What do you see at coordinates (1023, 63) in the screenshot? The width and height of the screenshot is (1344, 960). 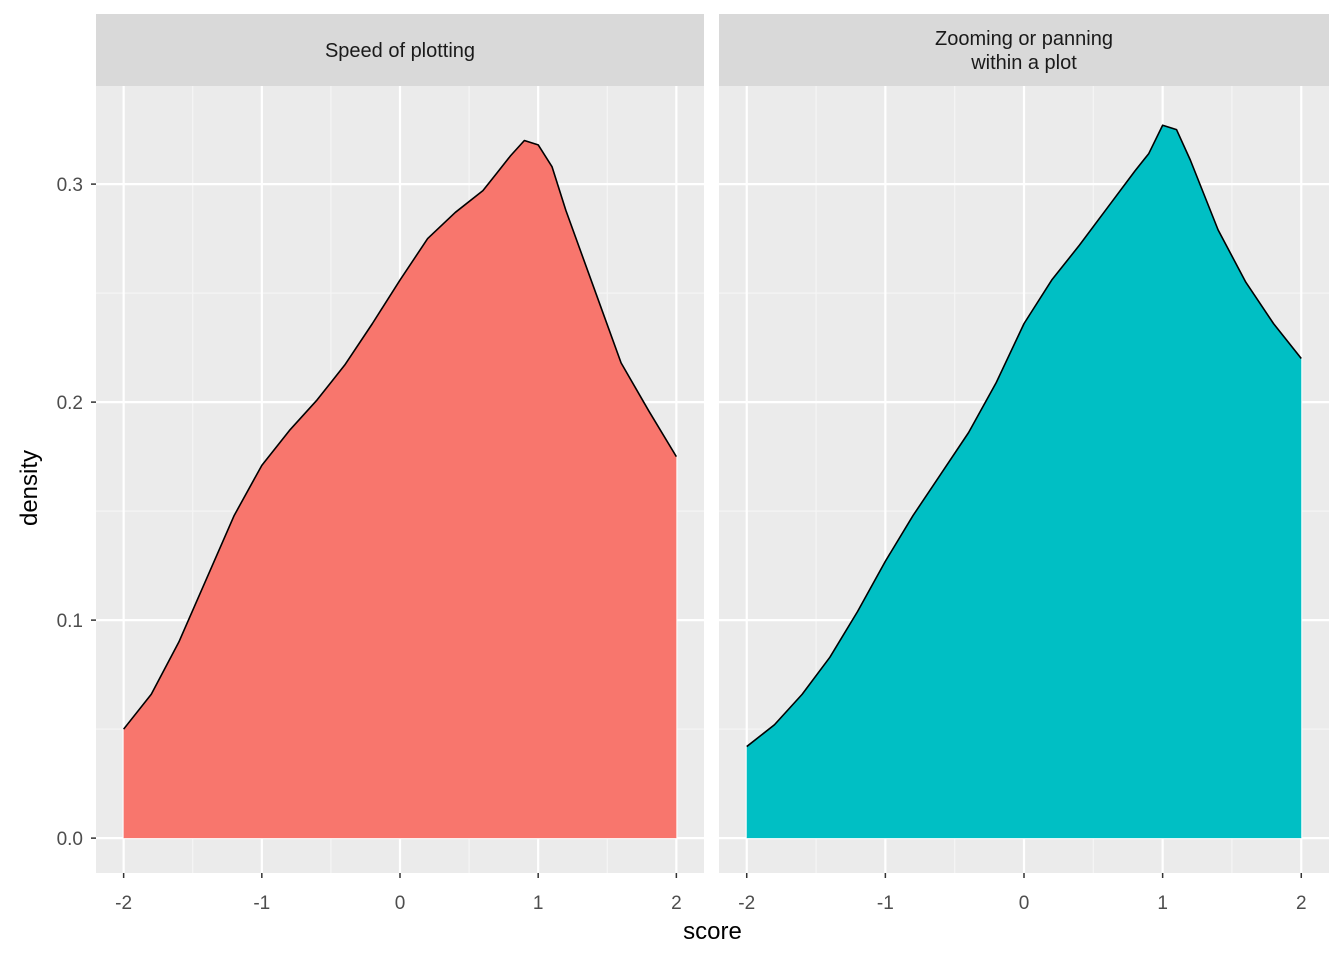 I see `facet-strip-label-line-2: within a plot` at bounding box center [1023, 63].